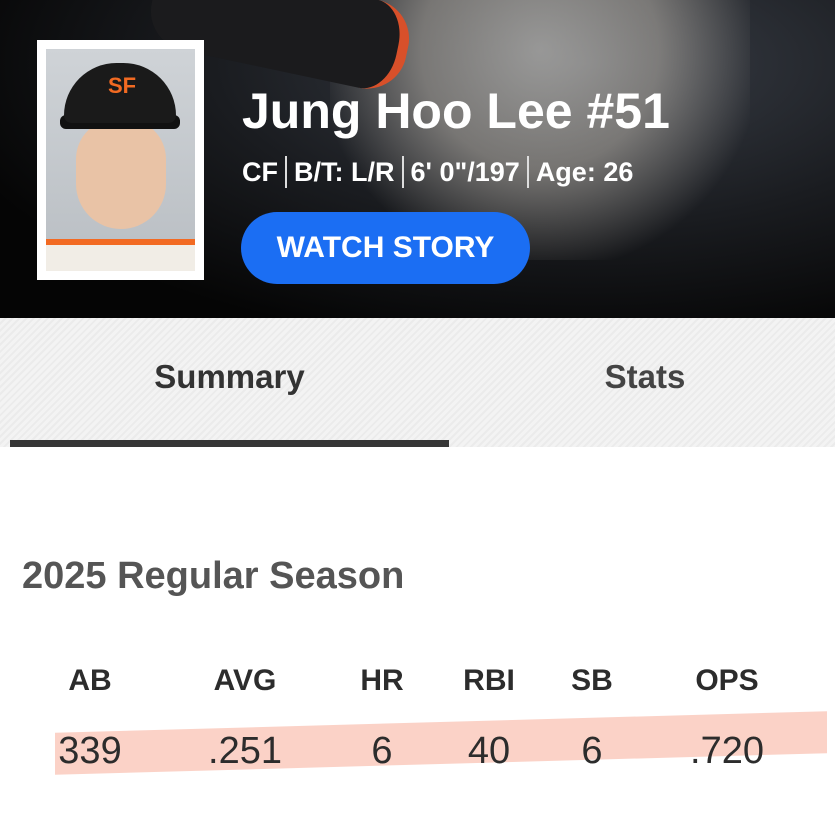  I want to click on watch-story-button: WATCH STORY, so click(385, 248).